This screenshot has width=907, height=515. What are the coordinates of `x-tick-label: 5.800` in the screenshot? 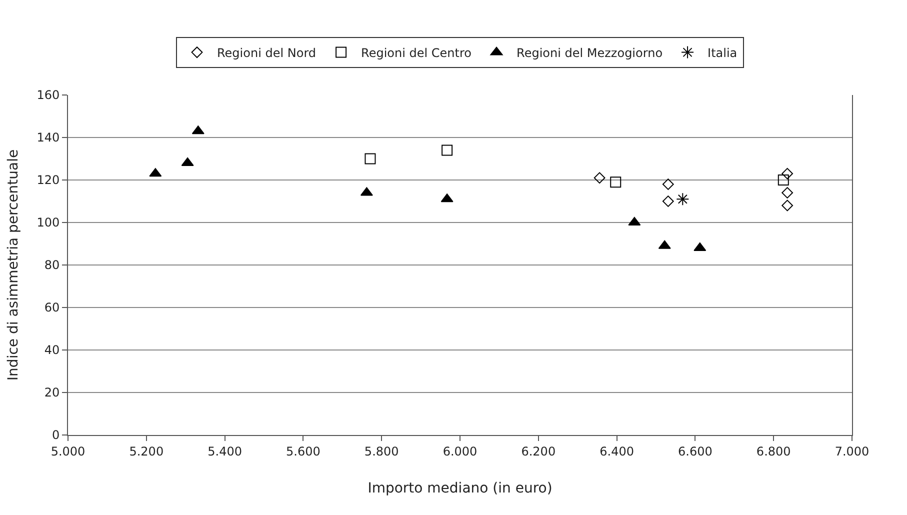 It's located at (381, 451).